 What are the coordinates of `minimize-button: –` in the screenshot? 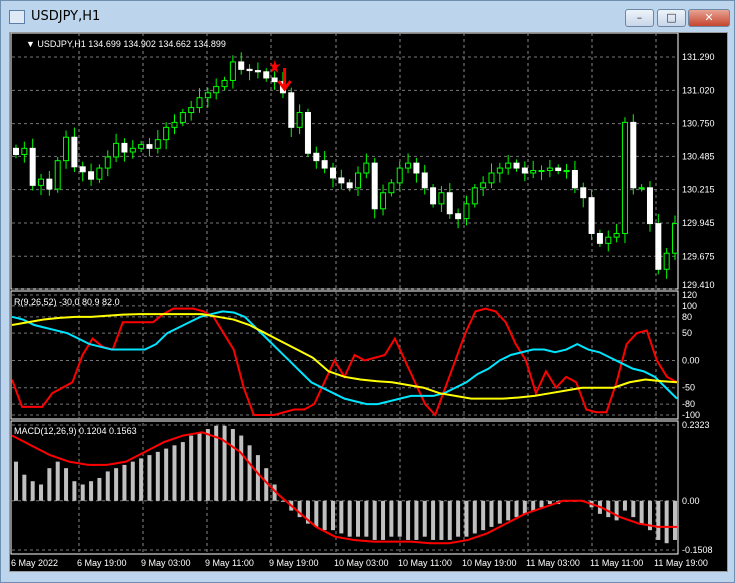 It's located at (639, 18).